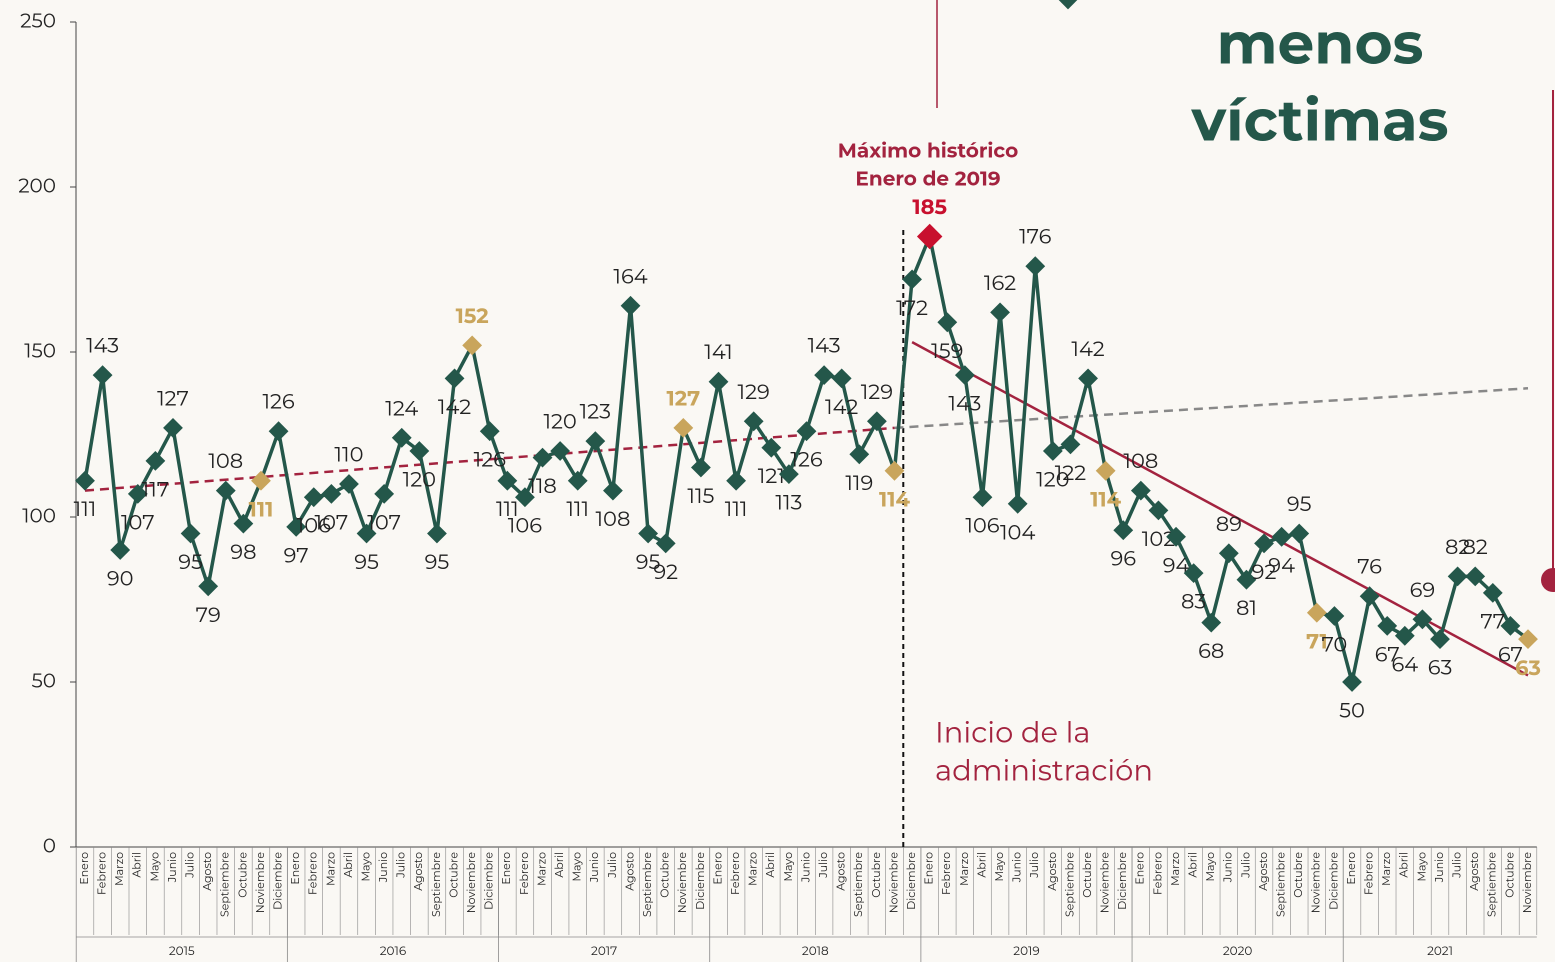  I want to click on data-label: 118, so click(542, 486).